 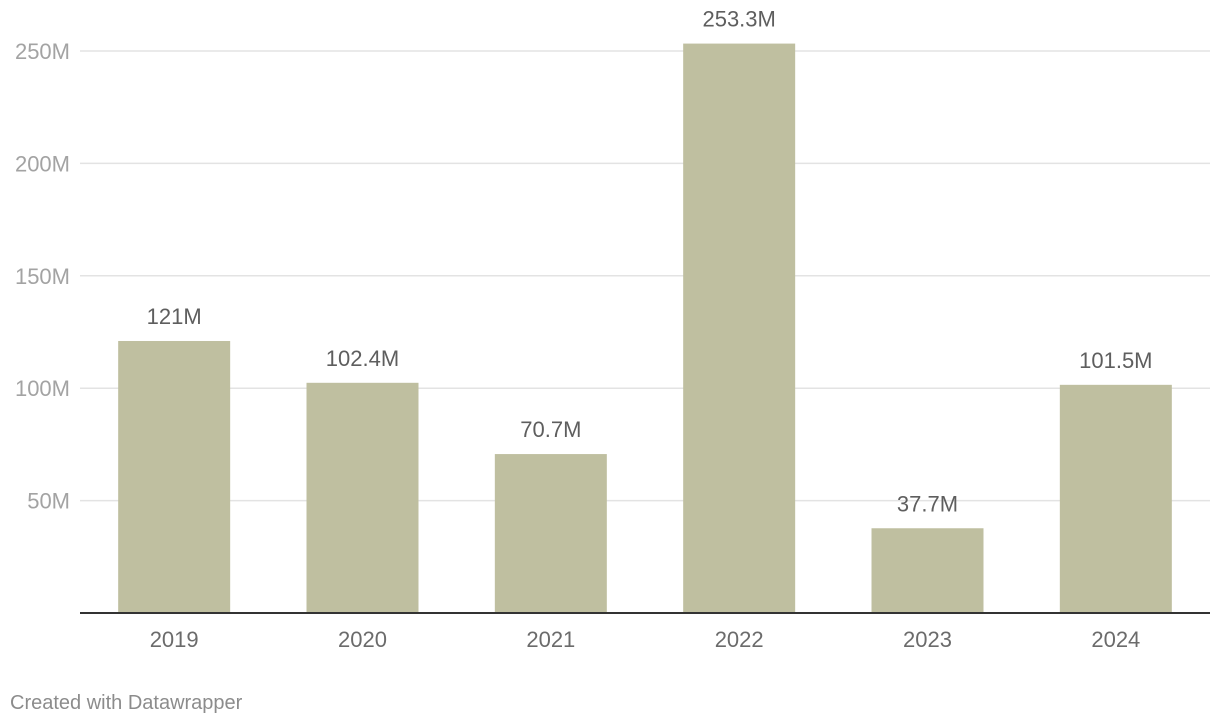 I want to click on value-label: 70.7M, so click(x=550, y=429).